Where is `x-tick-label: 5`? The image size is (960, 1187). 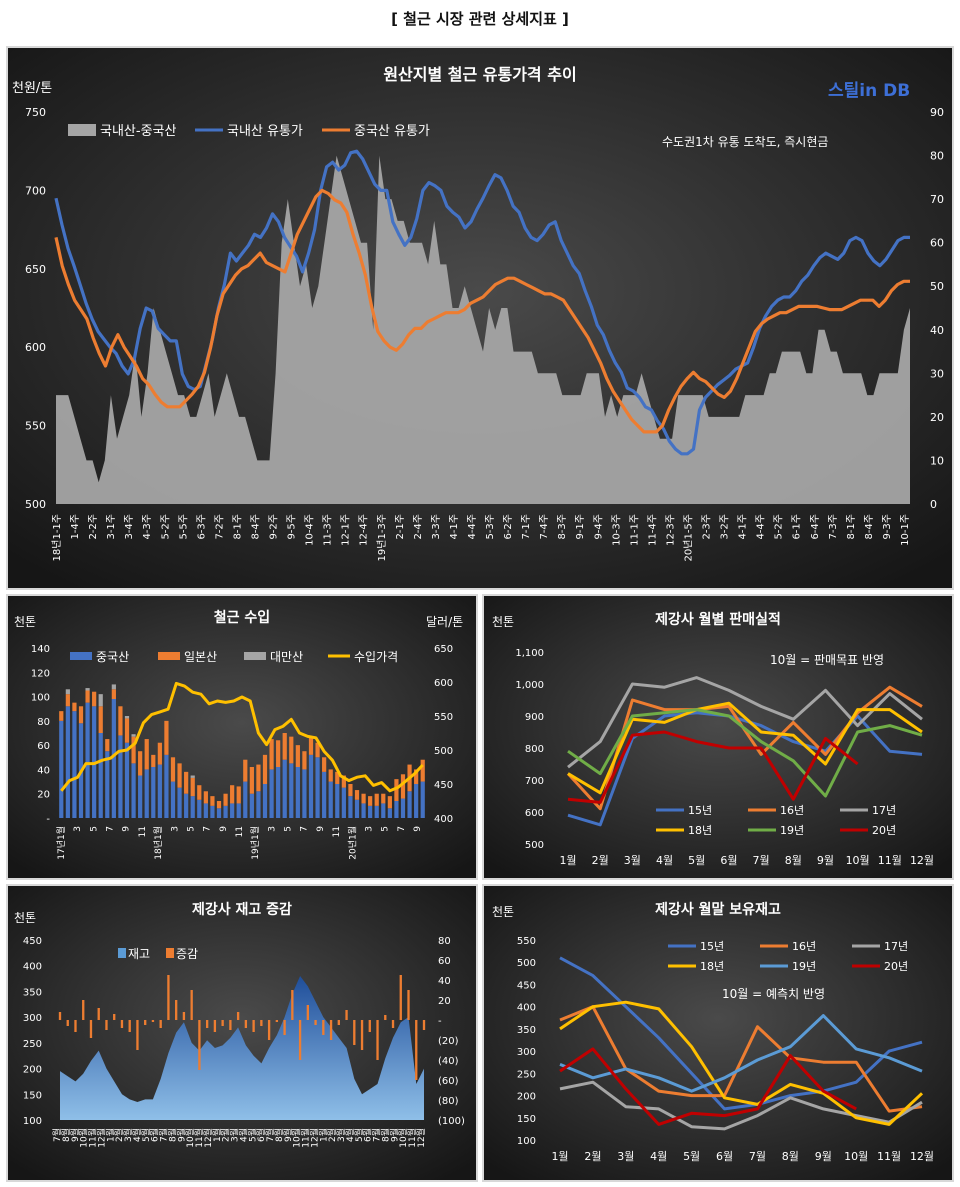
x-tick-label: 5 is located at coordinates (289, 829).